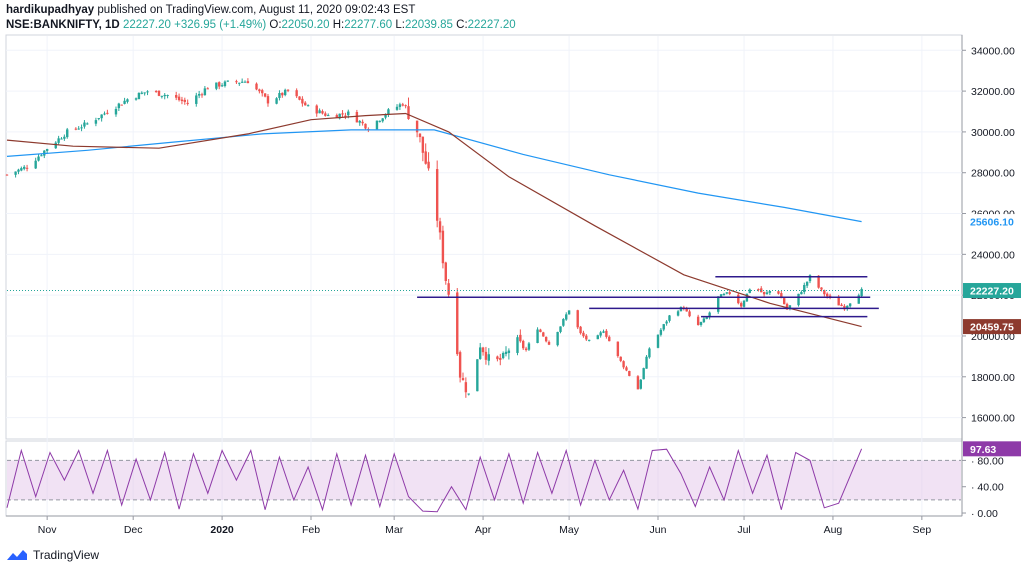 The image size is (1024, 571). I want to click on time-tick-label: Aug, so click(833, 530).